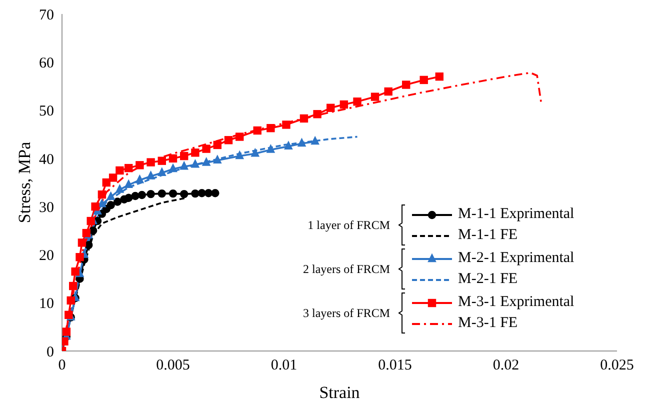 The image size is (649, 408). I want to click on y-tick-label: 70, so click(46, 15).